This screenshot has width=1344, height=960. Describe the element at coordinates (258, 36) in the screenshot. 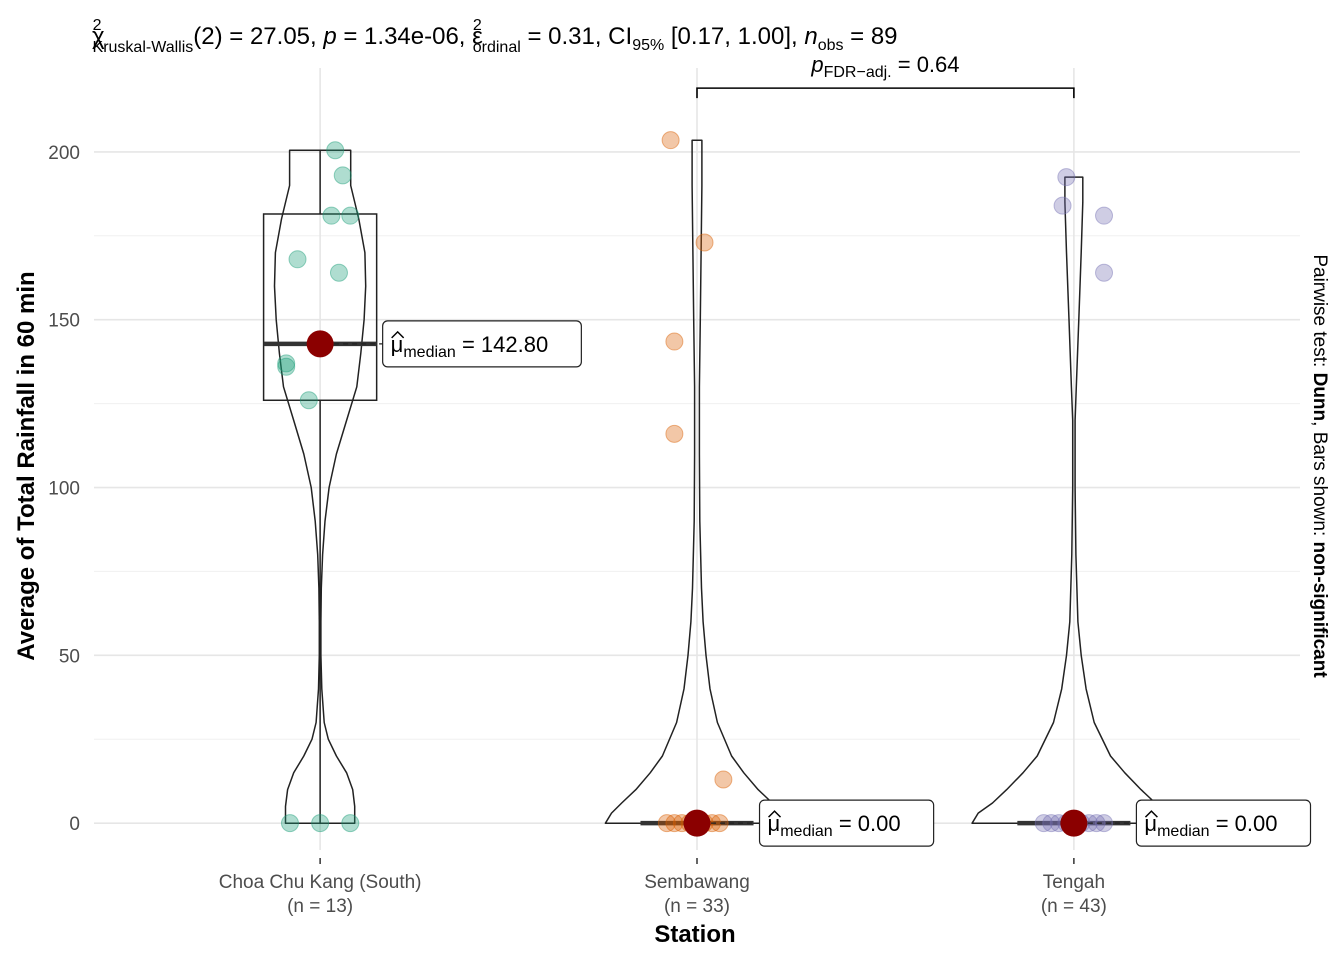

I see `title-df-statistic: (2) = 27.05,` at that location.